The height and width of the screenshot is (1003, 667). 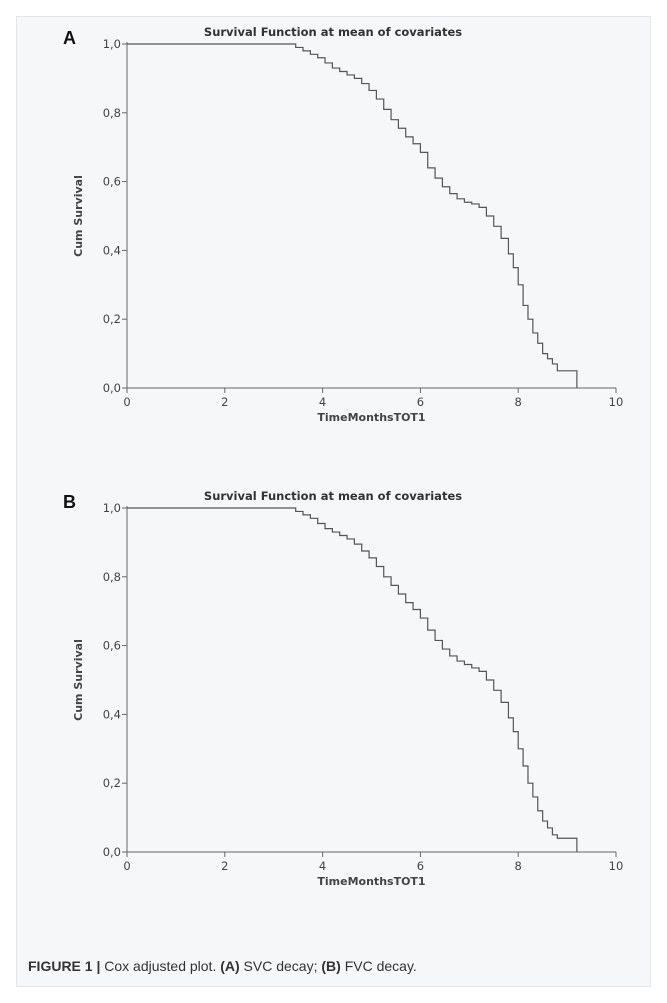 I want to click on caption-label: FIGURE 1 |, so click(x=64, y=966).